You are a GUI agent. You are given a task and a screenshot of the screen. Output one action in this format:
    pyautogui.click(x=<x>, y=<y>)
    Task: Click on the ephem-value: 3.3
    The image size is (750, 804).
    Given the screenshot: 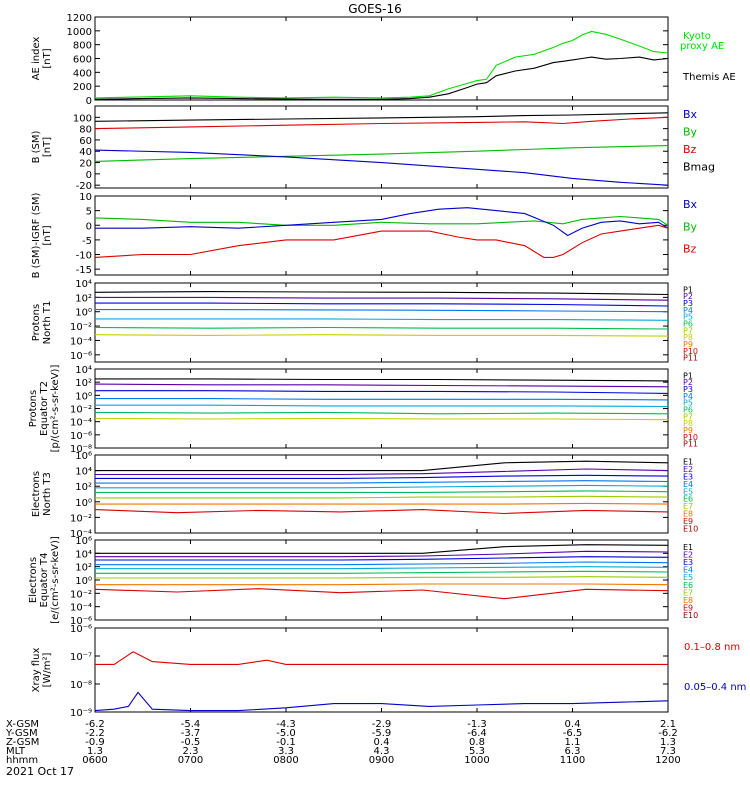 What is the action you would take?
    pyautogui.click(x=286, y=751)
    